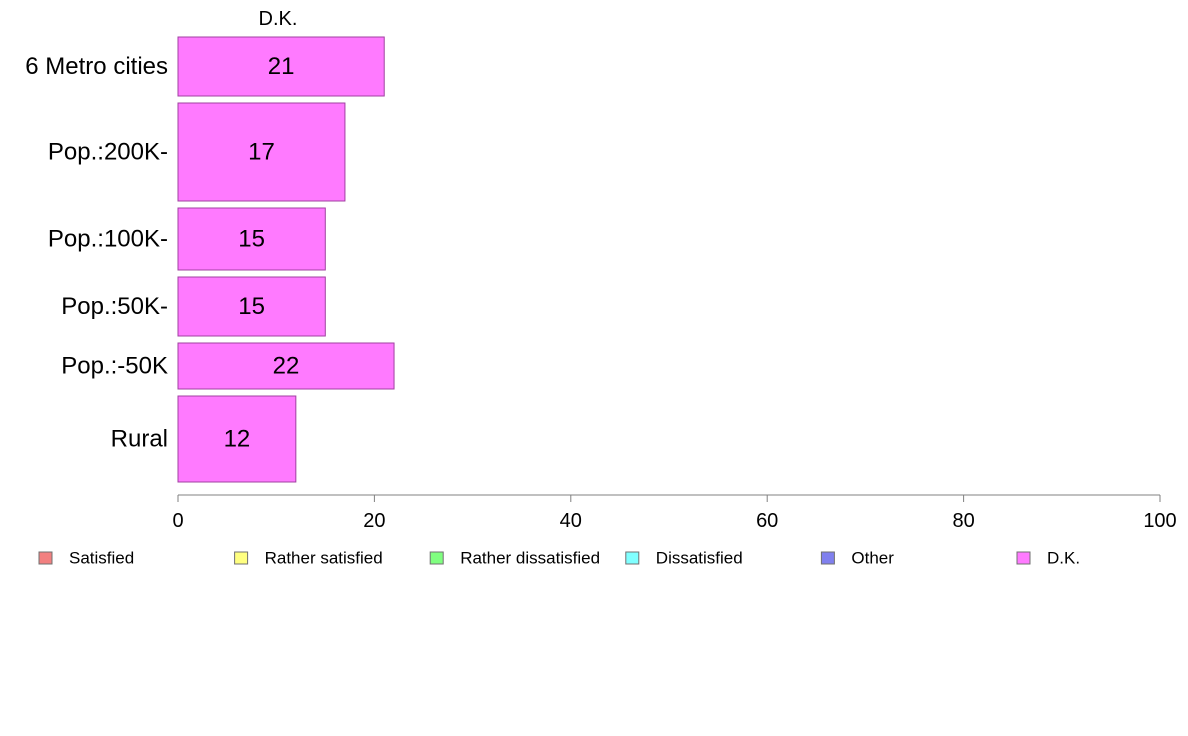 This screenshot has width=1188, height=736. Describe the element at coordinates (1159, 521) in the screenshot. I see `x-tick-label: 100` at that location.